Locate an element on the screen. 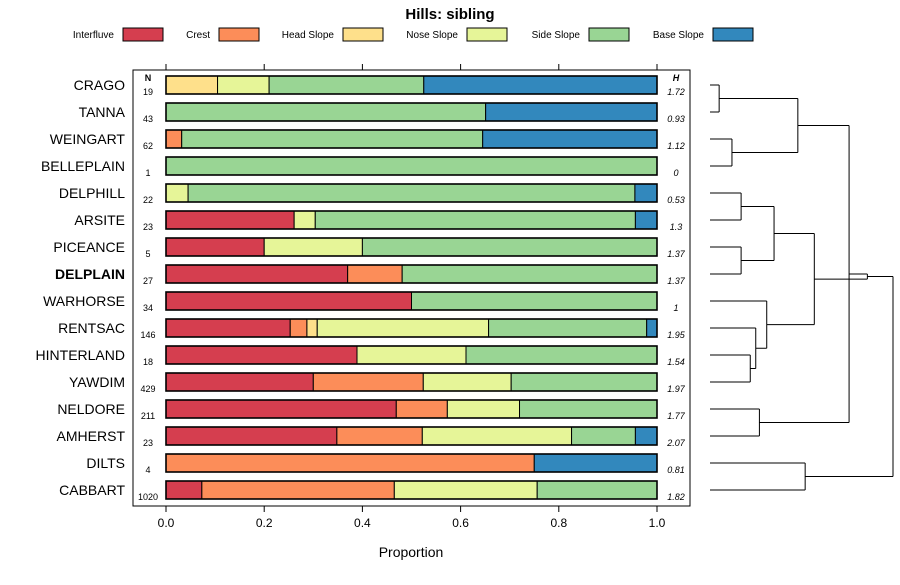 Image resolution: width=900 pixels, height=585 pixels. row-label-belleplain: BELLEPLAIN is located at coordinates (83, 166).